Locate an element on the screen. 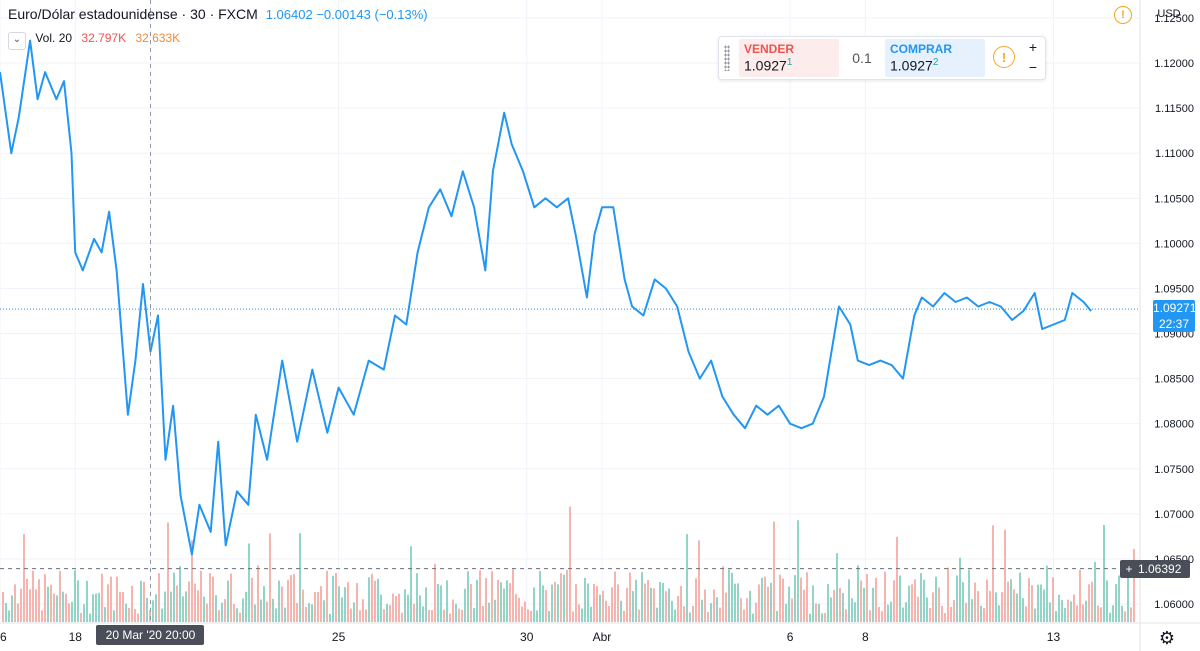 This screenshot has width=1200, height=651. currency-label: USD is located at coordinates (1169, 14).